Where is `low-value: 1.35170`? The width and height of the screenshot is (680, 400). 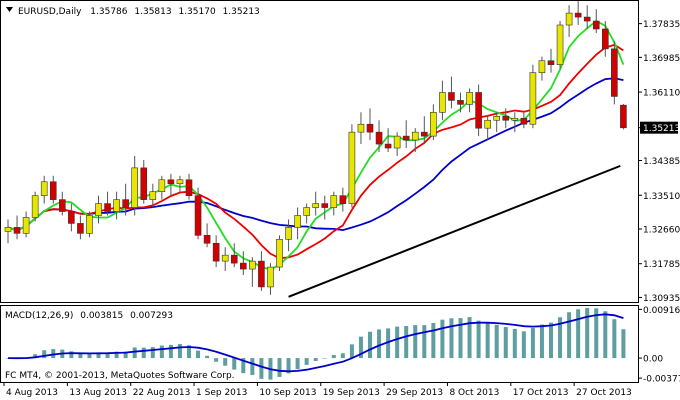 low-value: 1.35170 is located at coordinates (196, 12).